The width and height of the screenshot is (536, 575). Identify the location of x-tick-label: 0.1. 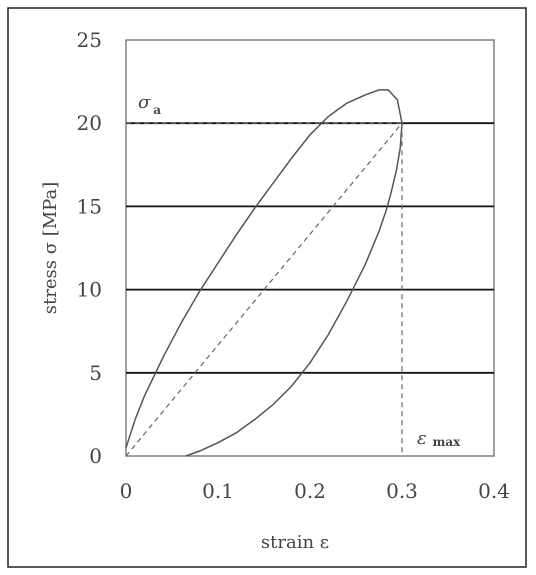
(218, 491).